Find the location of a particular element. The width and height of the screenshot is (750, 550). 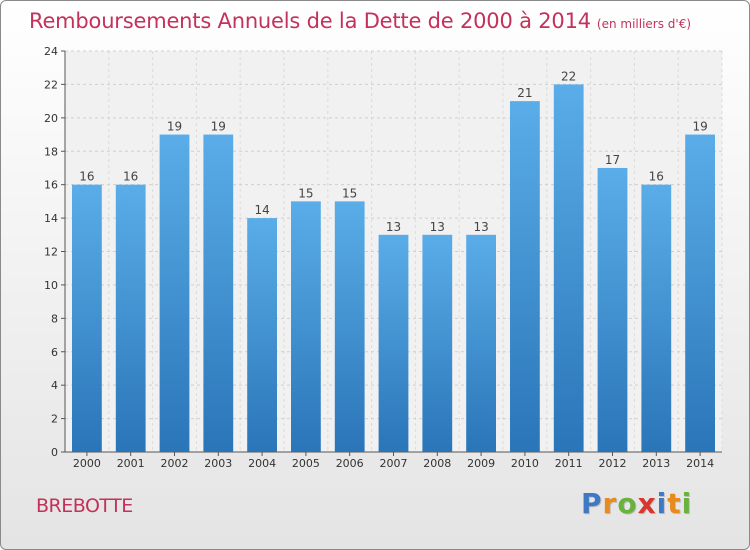

y-tick-label: 18 is located at coordinates (51, 151).